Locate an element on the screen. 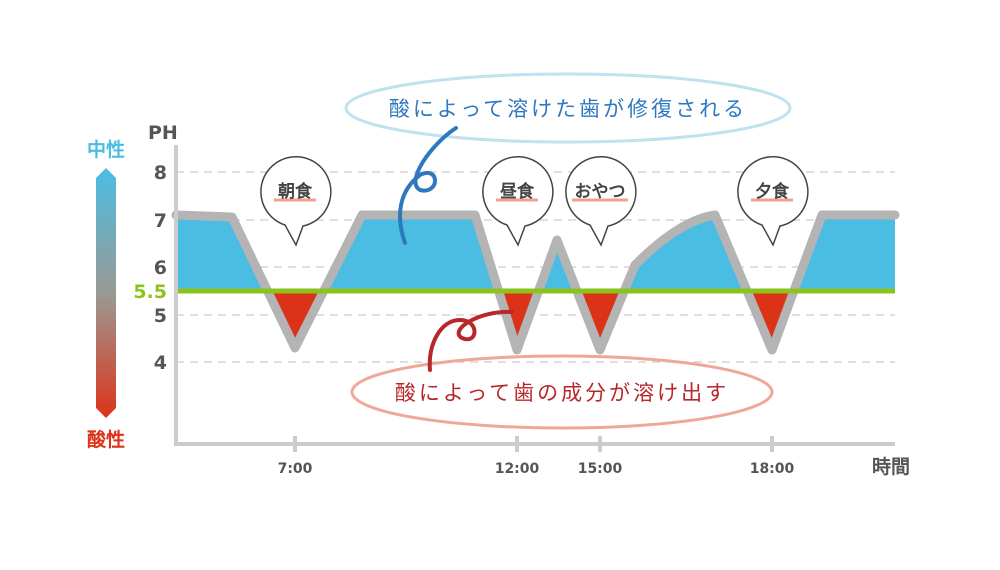 This screenshot has width=1000, height=570. x-tick-marks is located at coordinates (533, 444).